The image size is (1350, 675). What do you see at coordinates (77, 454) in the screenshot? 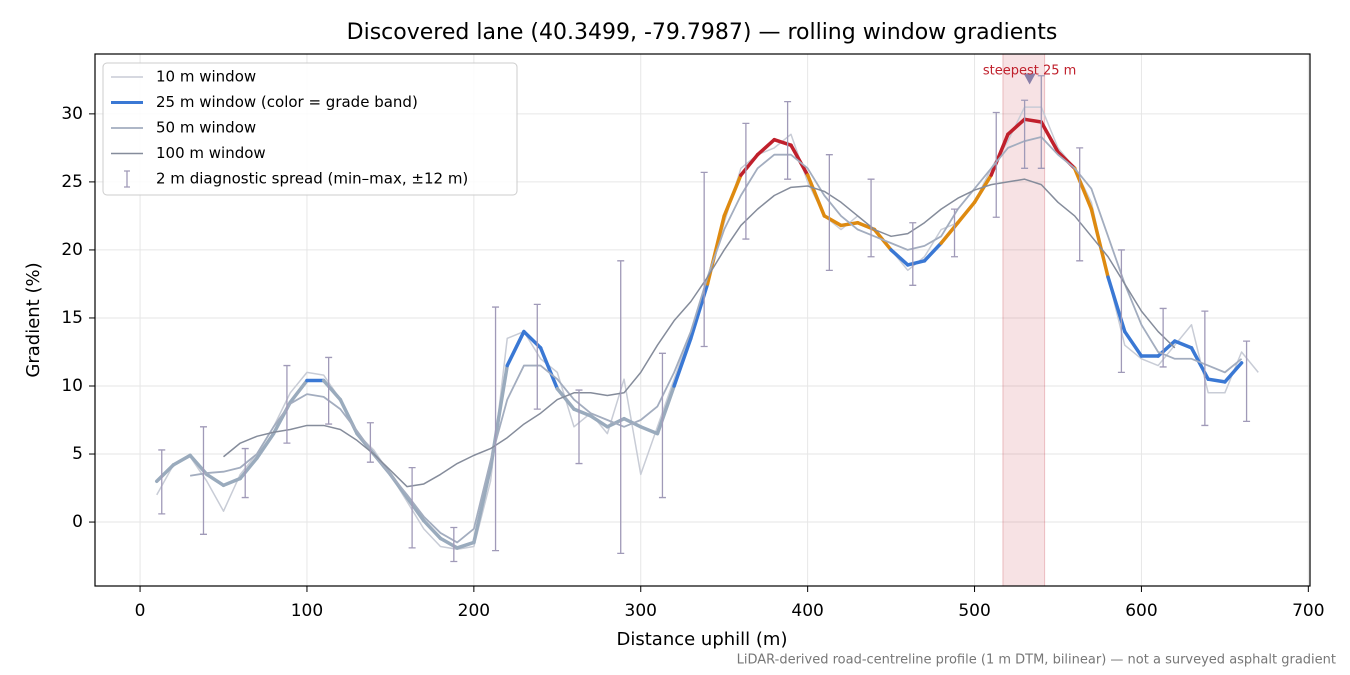
I see `y-tick-label: 5` at bounding box center [77, 454].